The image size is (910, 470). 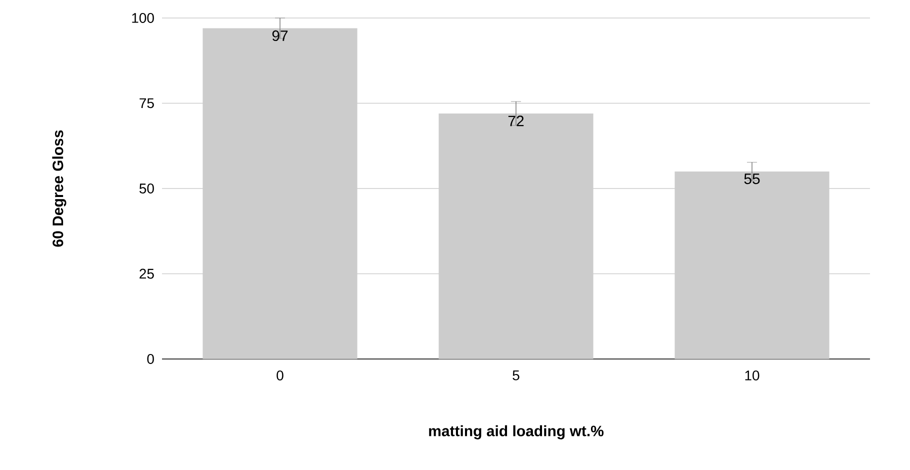 What do you see at coordinates (752, 179) in the screenshot?
I see `data-label: 55` at bounding box center [752, 179].